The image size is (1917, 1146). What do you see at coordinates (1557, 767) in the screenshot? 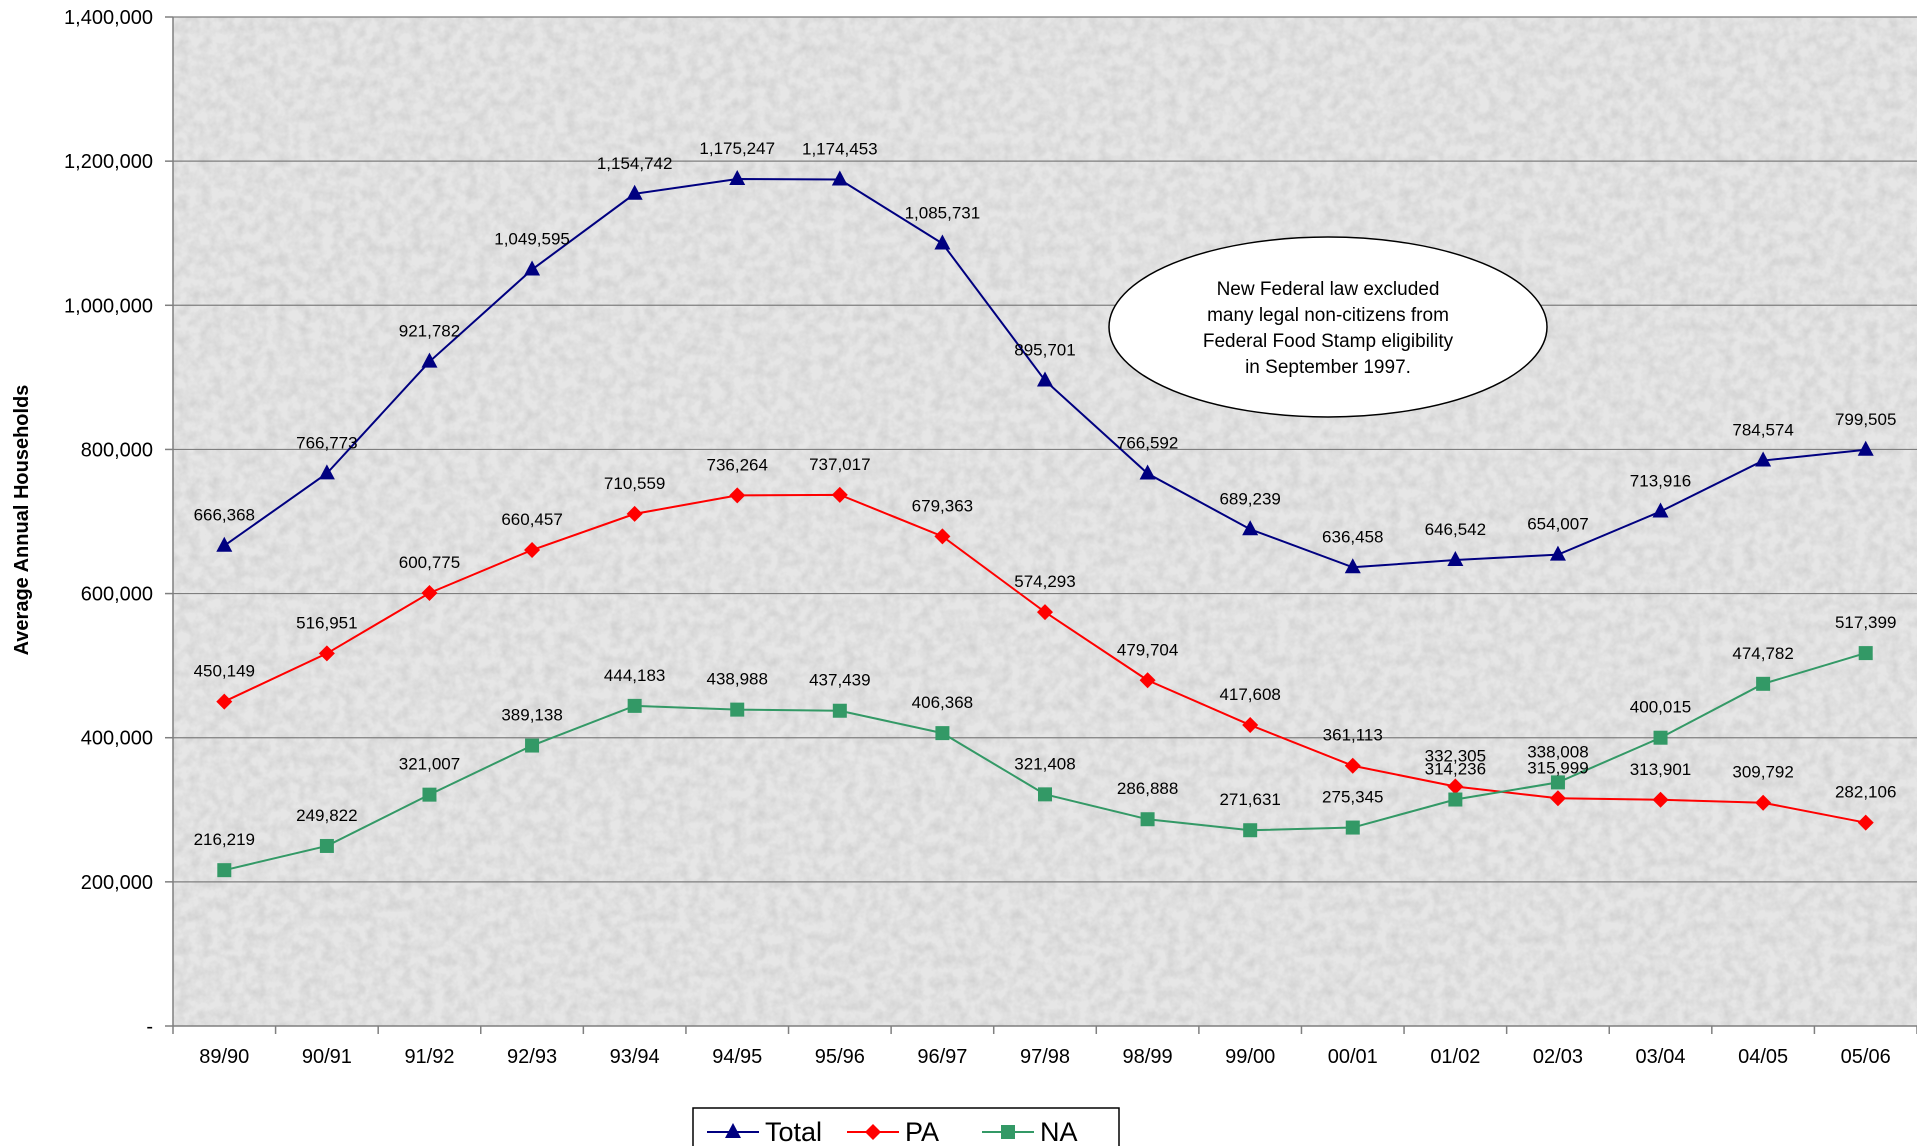
I see `data-label-pa: 315,999` at bounding box center [1557, 767].